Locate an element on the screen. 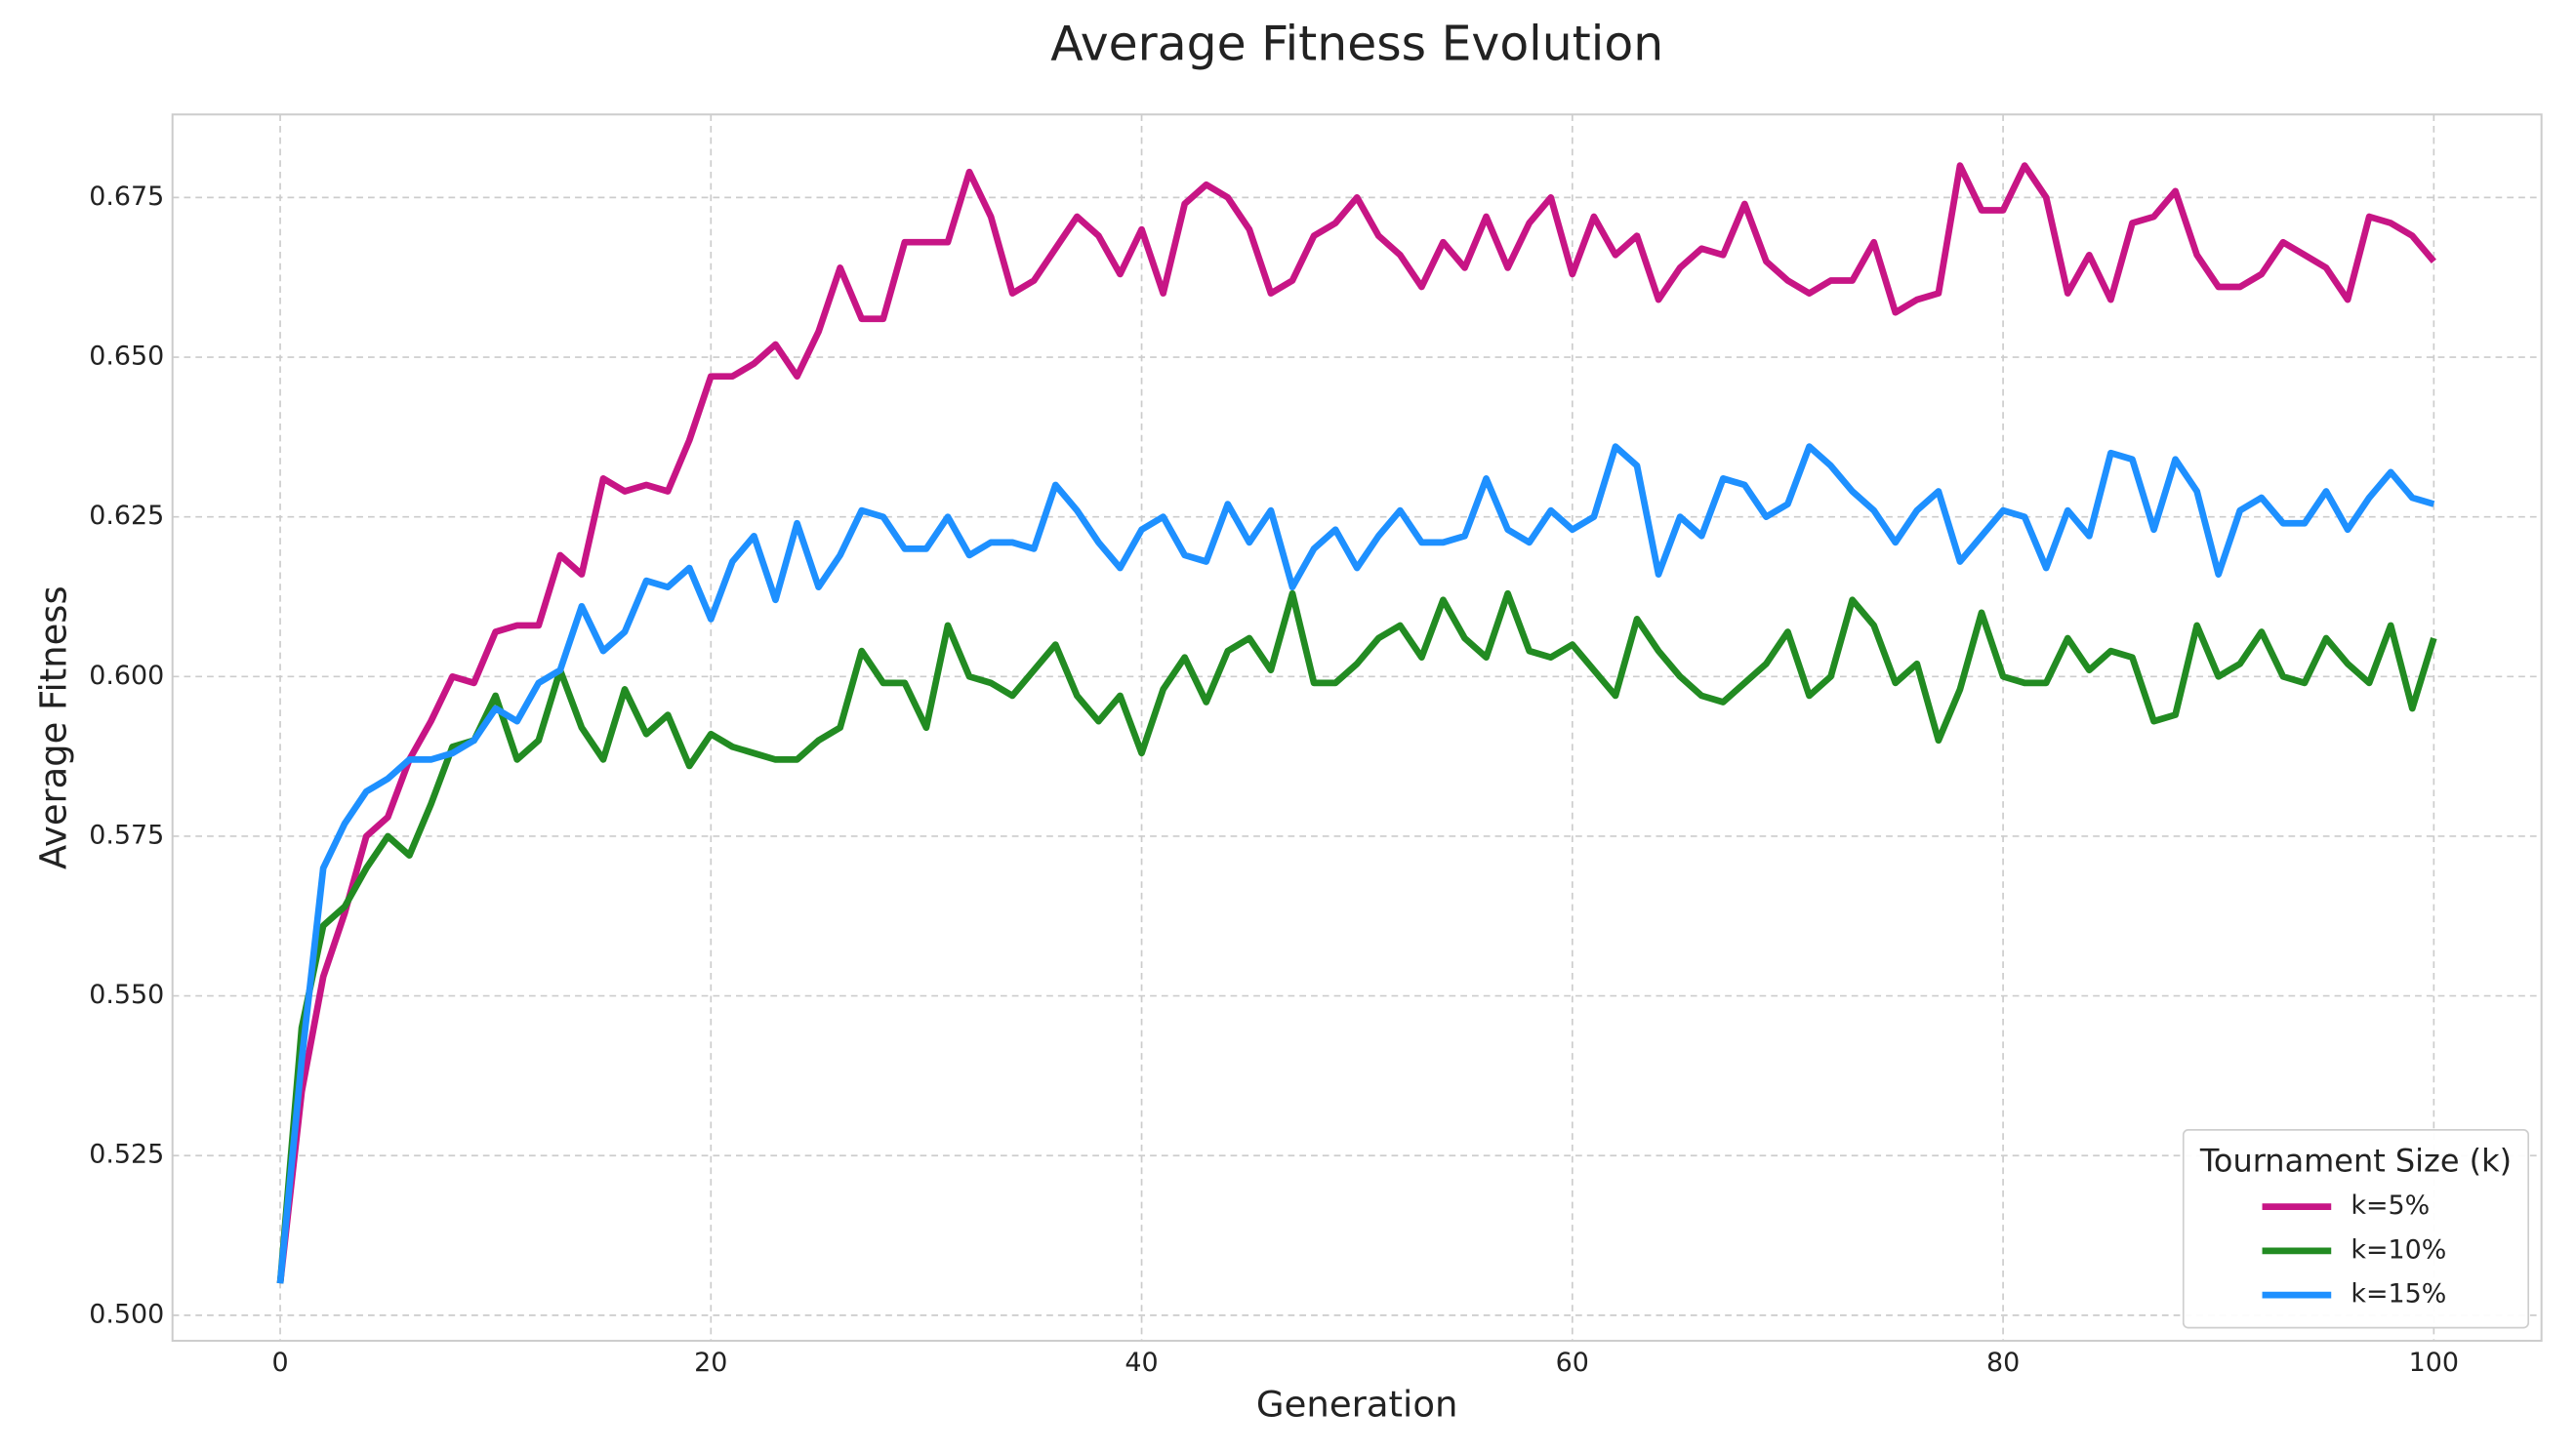 The image size is (2576, 1452). legend-label: k=5% is located at coordinates (2390, 1205).